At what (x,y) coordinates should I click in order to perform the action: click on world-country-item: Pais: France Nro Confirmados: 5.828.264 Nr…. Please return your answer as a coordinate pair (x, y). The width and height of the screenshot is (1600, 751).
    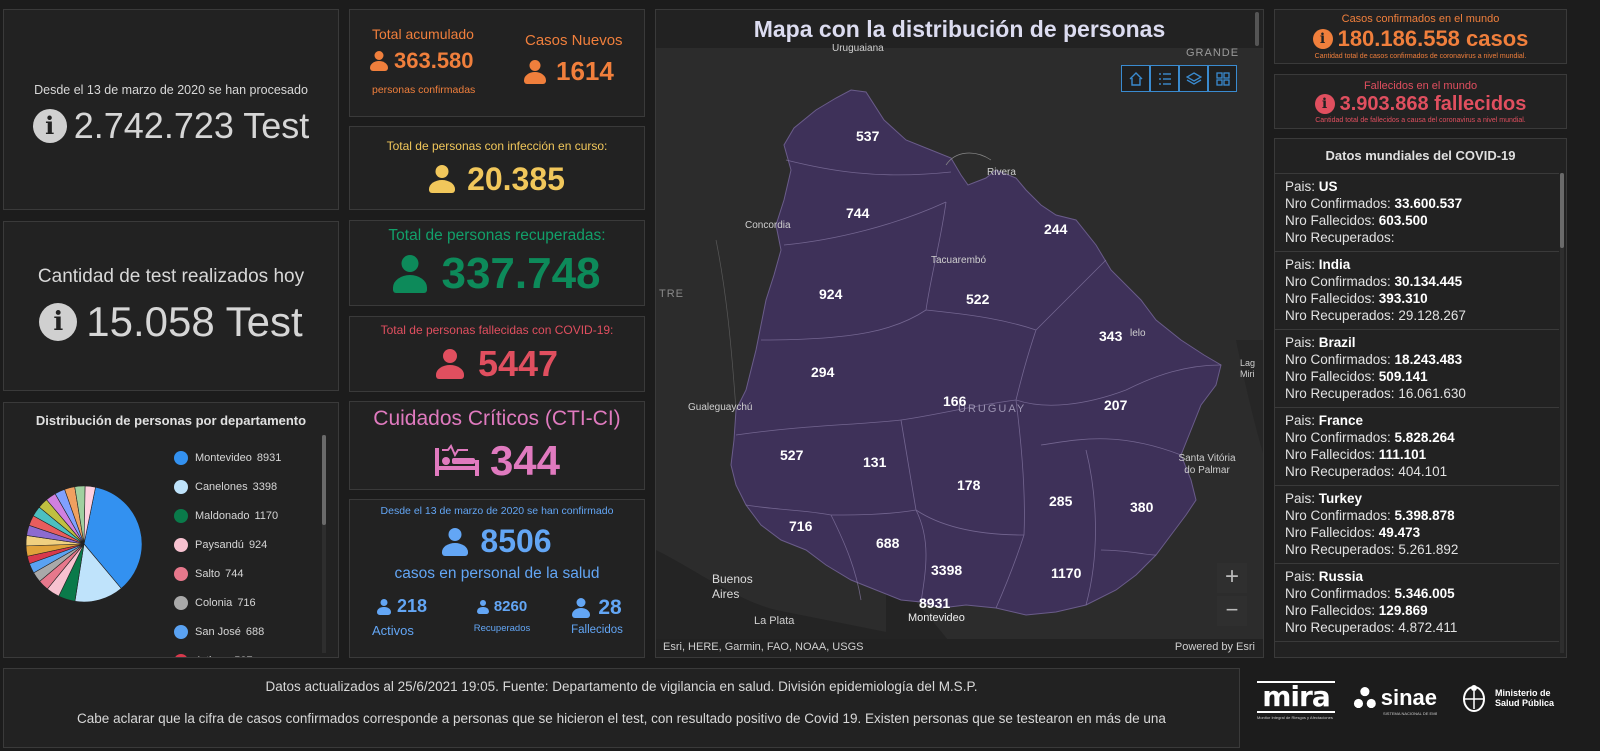
    Looking at the image, I should click on (1417, 447).